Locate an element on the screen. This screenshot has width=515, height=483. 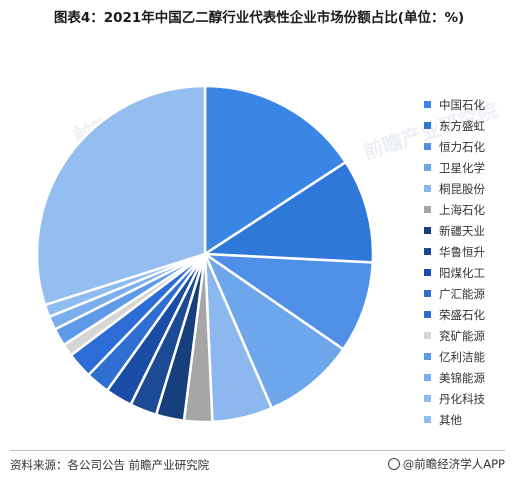
legend-label: 兖矿能源 is located at coordinates (462, 335).